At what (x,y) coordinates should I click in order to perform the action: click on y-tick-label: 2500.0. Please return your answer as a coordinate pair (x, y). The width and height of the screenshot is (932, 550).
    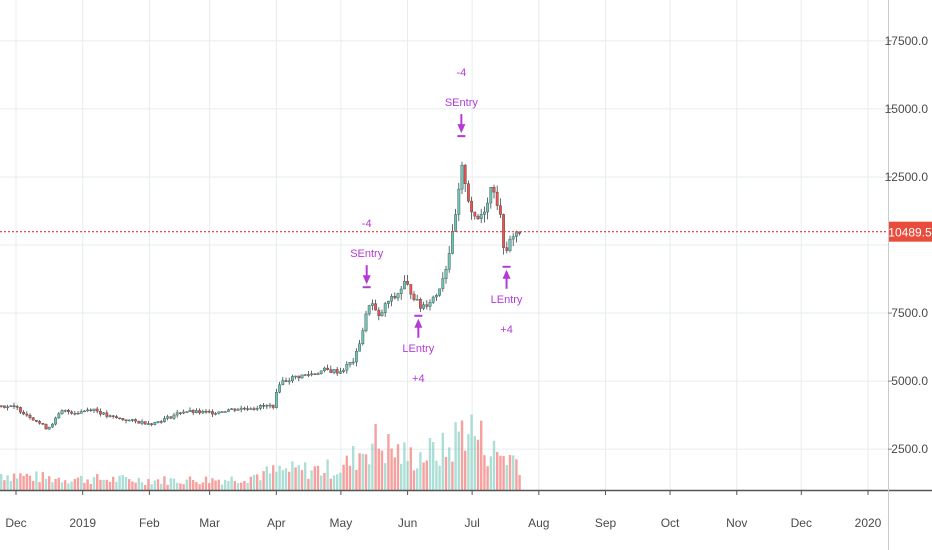
    Looking at the image, I should click on (909, 449).